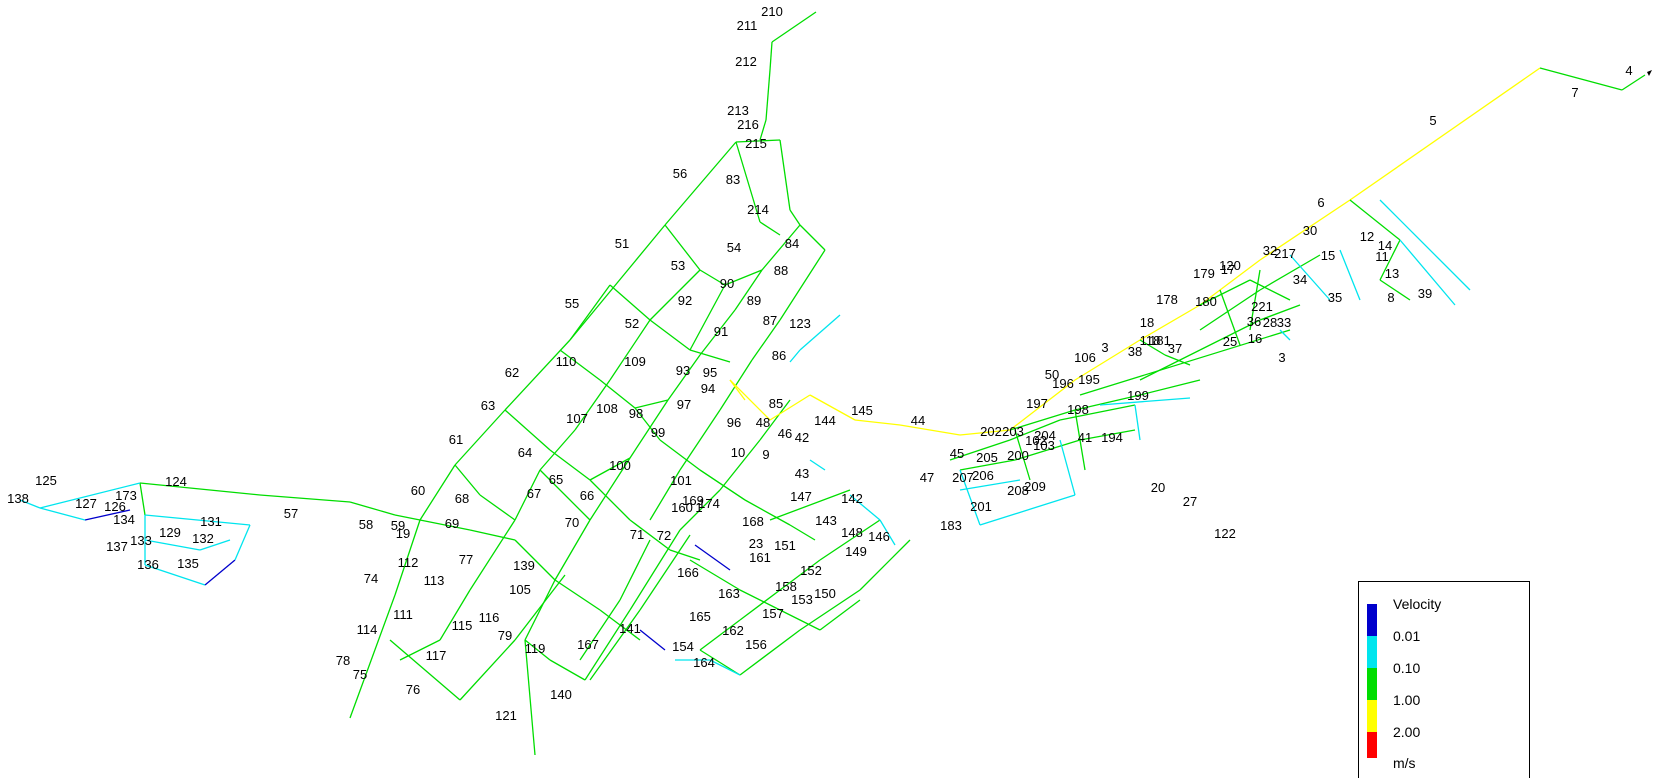 Image resolution: width=1659 pixels, height=778 pixels. What do you see at coordinates (1270, 322) in the screenshot?
I see `link-label: 28` at bounding box center [1270, 322].